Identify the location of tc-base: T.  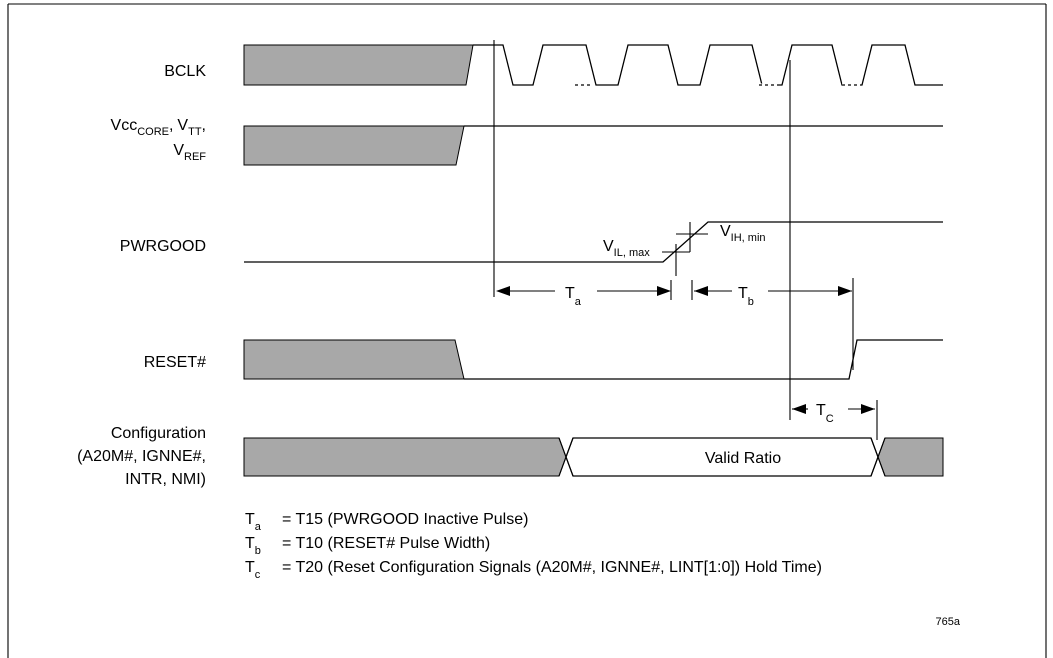
(821, 410).